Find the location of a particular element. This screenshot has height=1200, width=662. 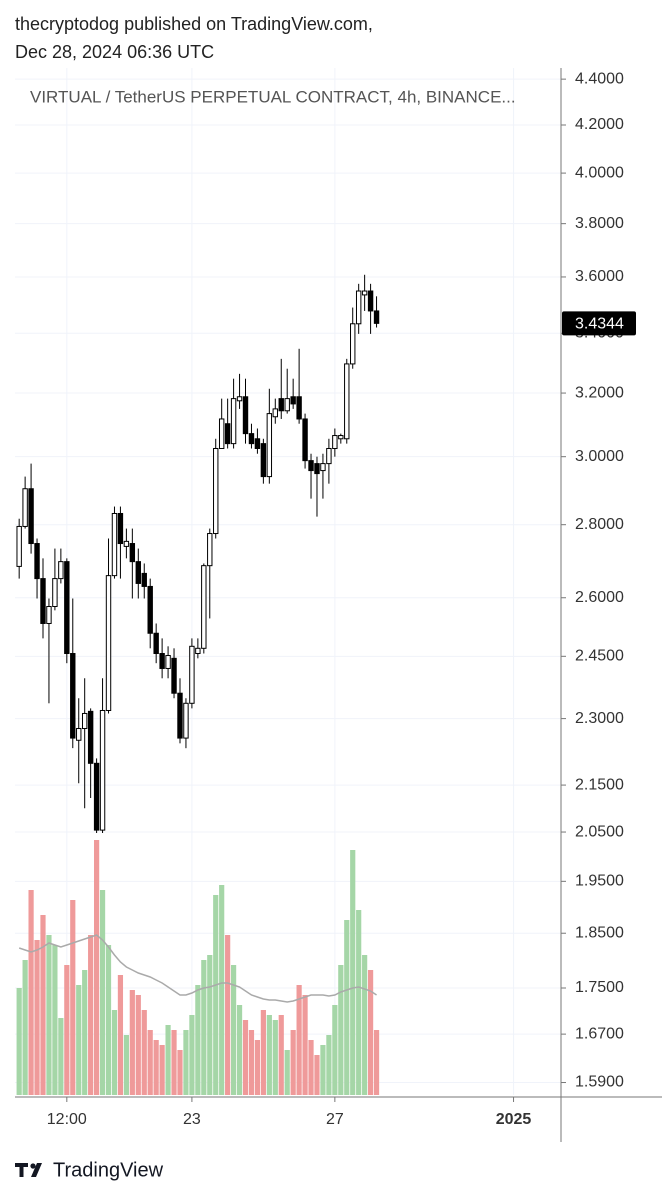

x-tick-label: 12:00 is located at coordinates (67, 1119).